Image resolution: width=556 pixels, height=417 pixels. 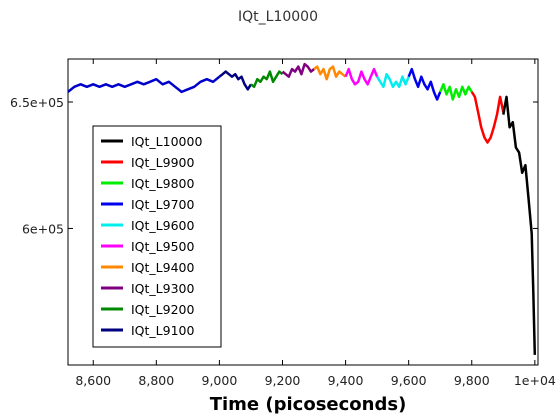 I want to click on y-tick-label: 6.5e+05, so click(x=37, y=102).